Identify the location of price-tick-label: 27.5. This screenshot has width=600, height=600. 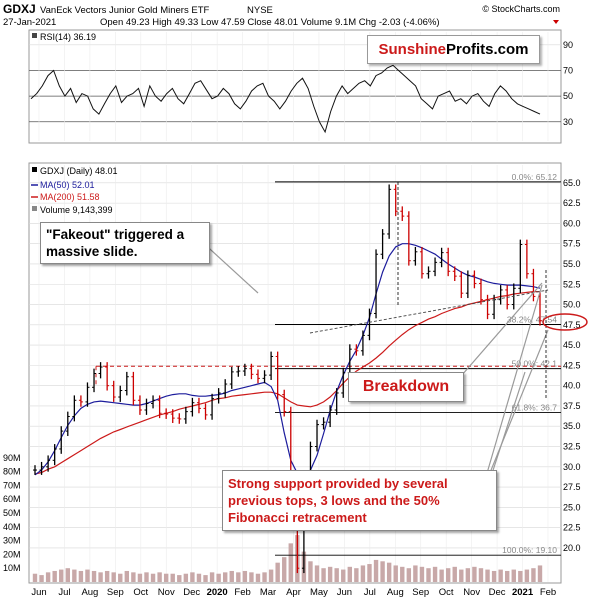
(572, 487).